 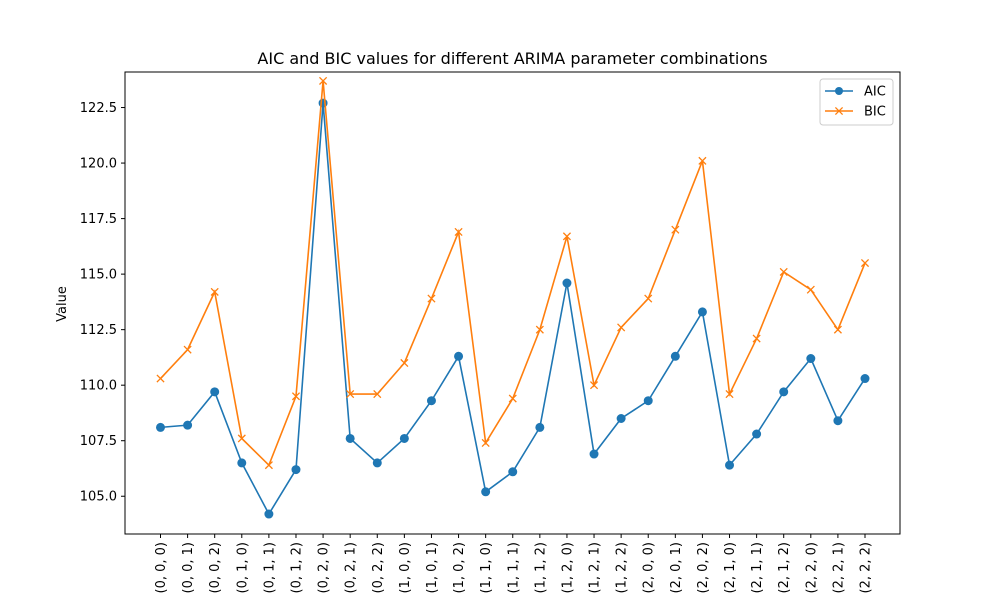 I want to click on y-axis-label: Value, so click(x=62, y=304).